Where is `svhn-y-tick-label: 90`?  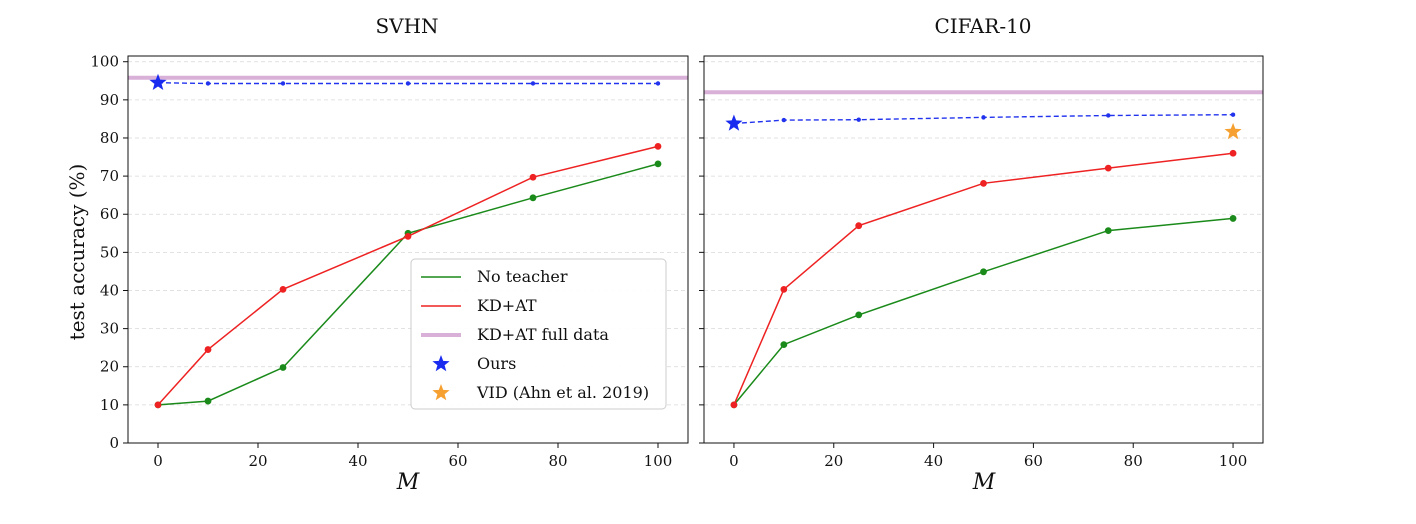 svhn-y-tick-label: 90 is located at coordinates (109, 100).